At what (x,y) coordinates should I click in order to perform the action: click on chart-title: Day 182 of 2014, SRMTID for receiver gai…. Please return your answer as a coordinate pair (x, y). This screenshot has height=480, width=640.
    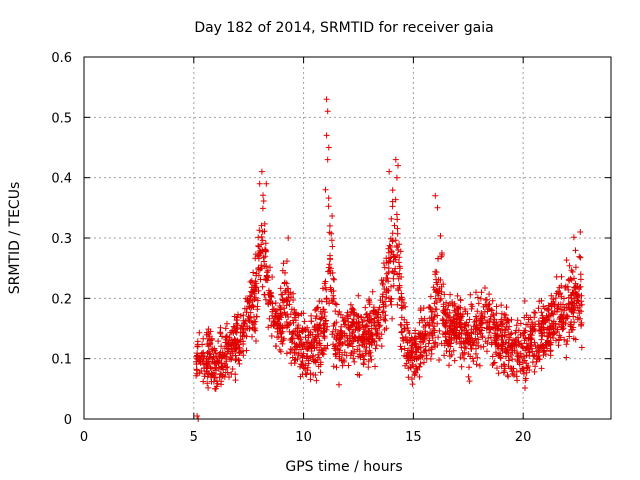
    Looking at the image, I should click on (343, 28).